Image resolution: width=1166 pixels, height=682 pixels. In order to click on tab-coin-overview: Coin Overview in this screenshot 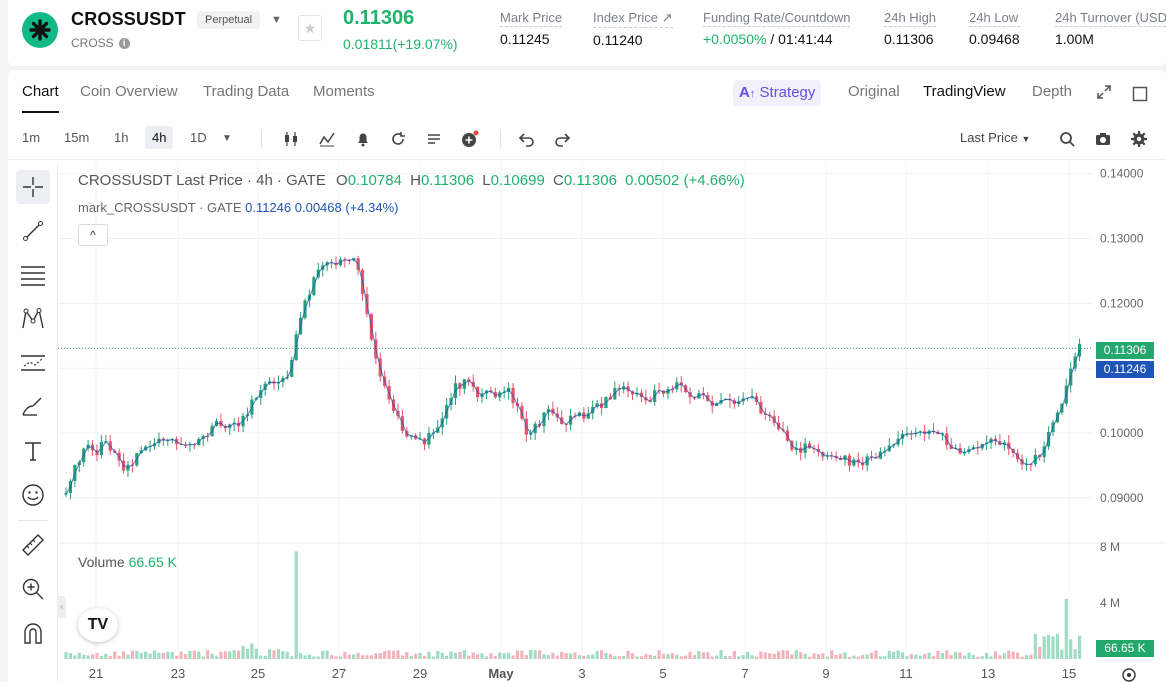, I will do `click(129, 91)`.